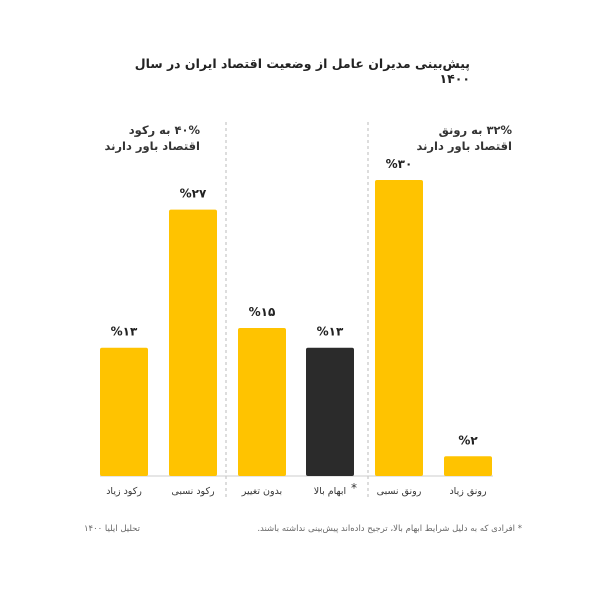 This screenshot has width=596, height=596. I want to click on category-label-1: رونق نسبی, so click(399, 491).